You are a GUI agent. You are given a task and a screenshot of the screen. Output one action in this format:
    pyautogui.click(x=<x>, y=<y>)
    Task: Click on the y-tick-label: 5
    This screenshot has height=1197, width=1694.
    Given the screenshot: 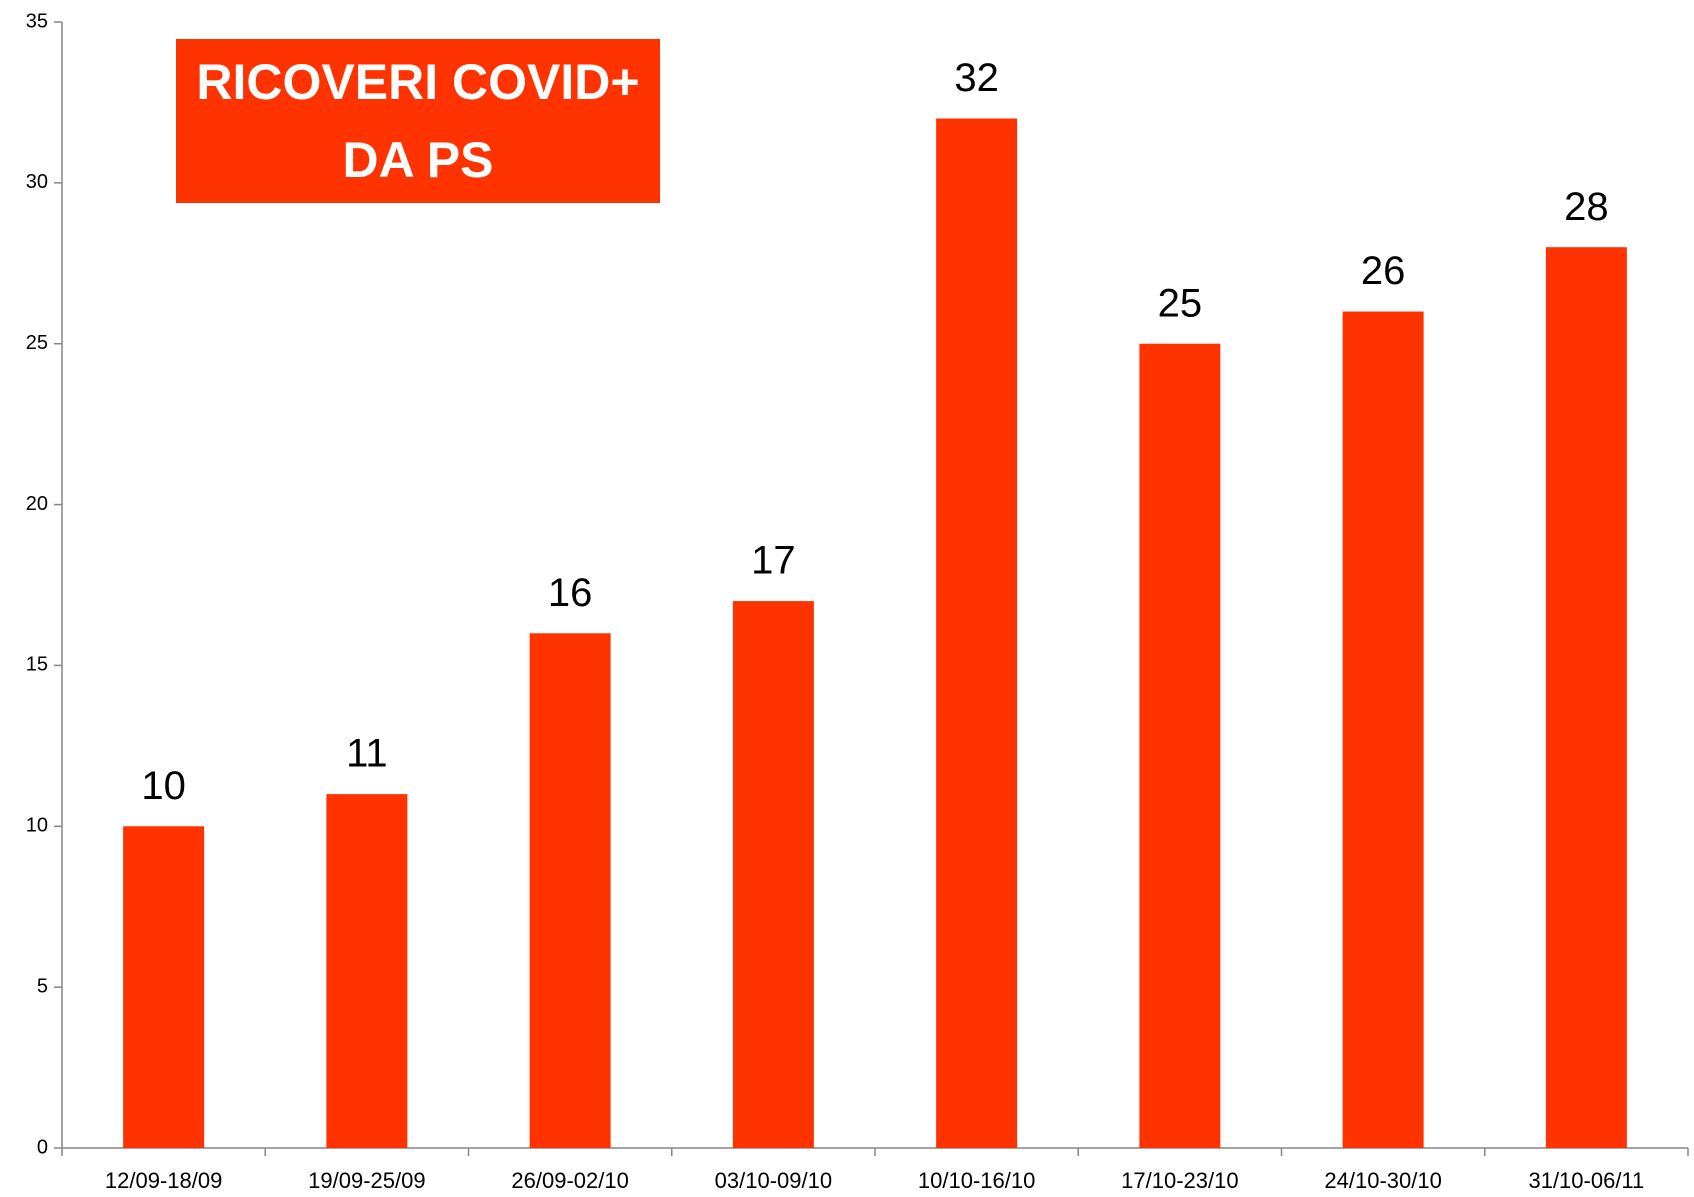 What is the action you would take?
    pyautogui.click(x=42, y=986)
    